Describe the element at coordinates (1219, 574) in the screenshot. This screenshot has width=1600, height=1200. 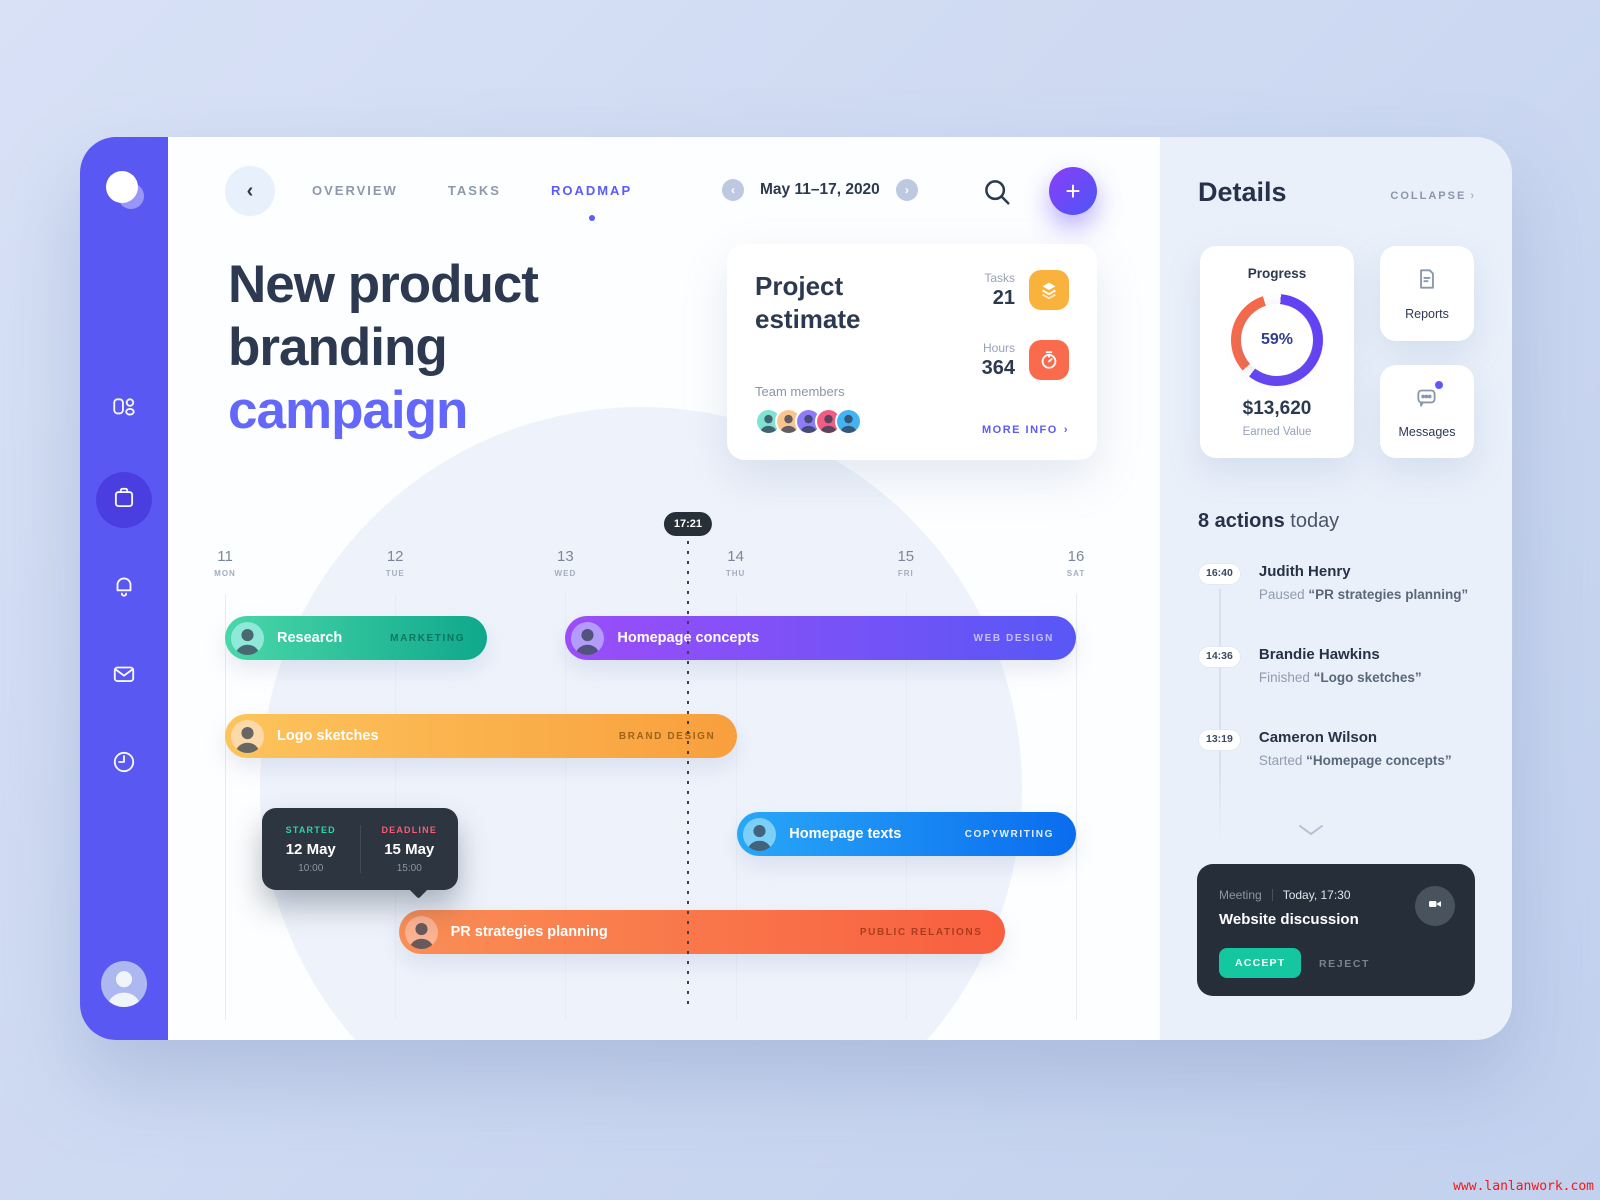
I see `action-time: 16:40` at that location.